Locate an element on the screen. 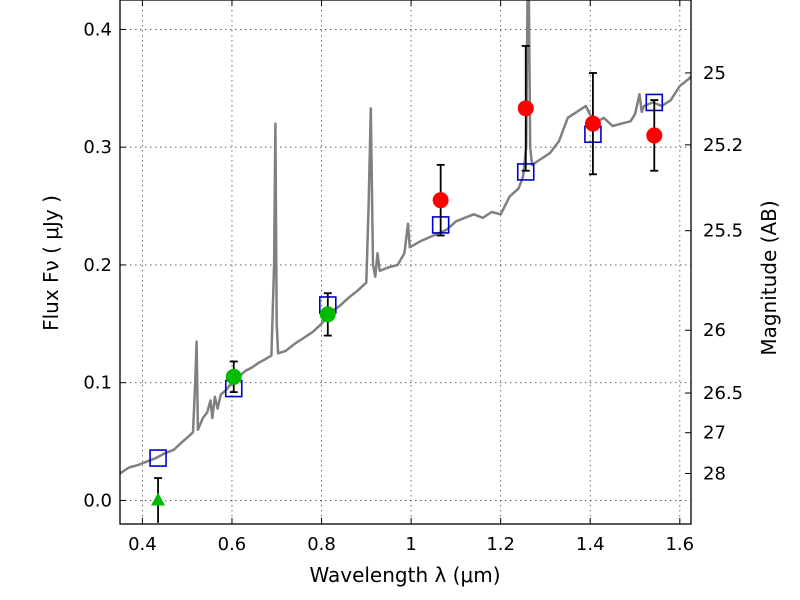 The height and width of the screenshot is (600, 800). x-tick-label: 1.4 is located at coordinates (590, 544).